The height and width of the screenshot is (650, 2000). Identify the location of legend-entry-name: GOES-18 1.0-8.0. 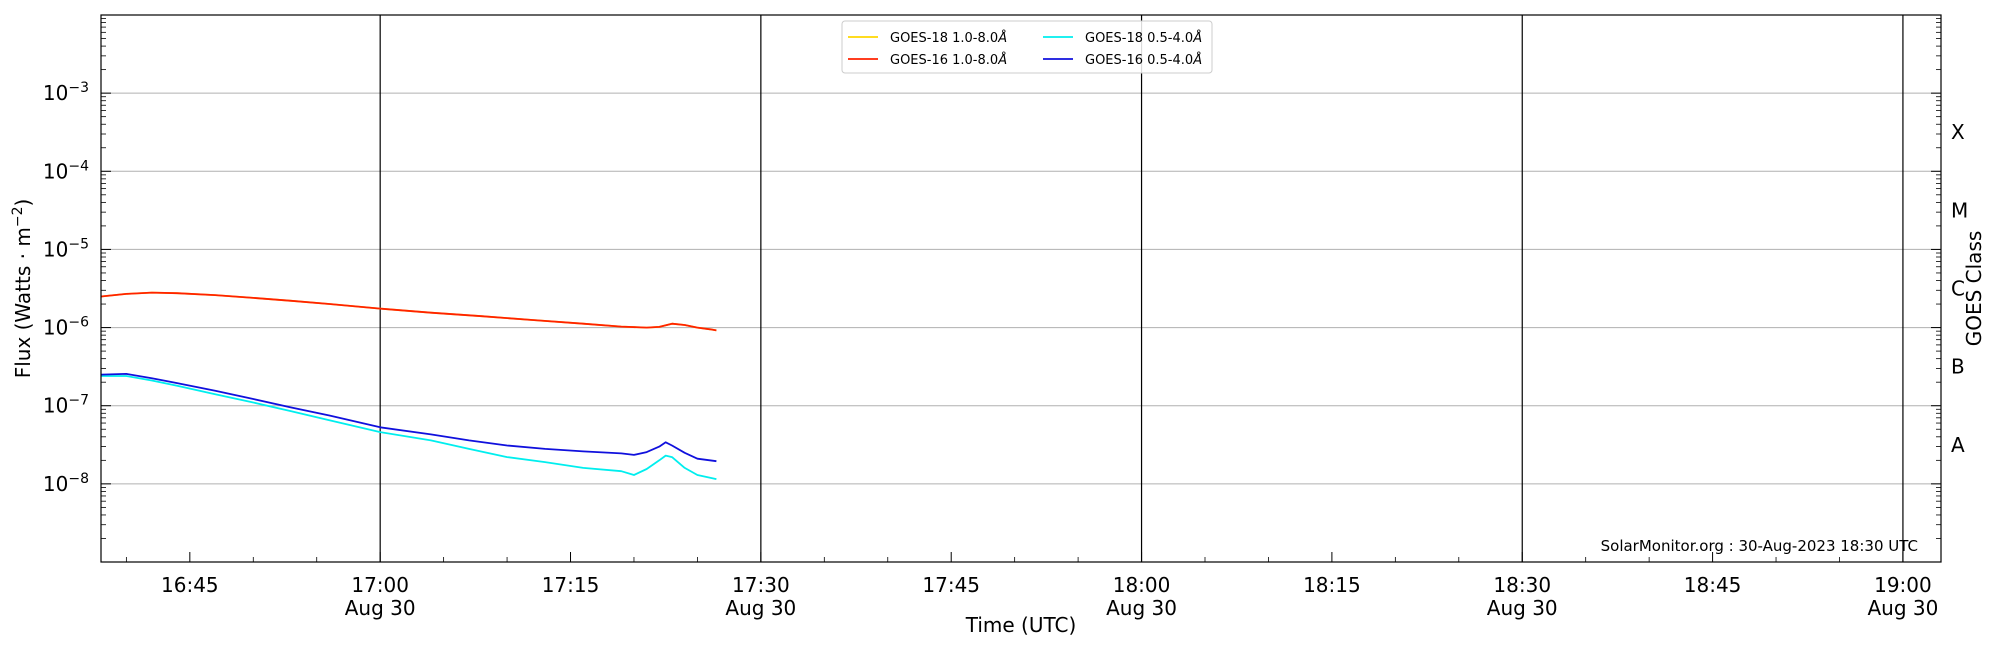
(944, 38).